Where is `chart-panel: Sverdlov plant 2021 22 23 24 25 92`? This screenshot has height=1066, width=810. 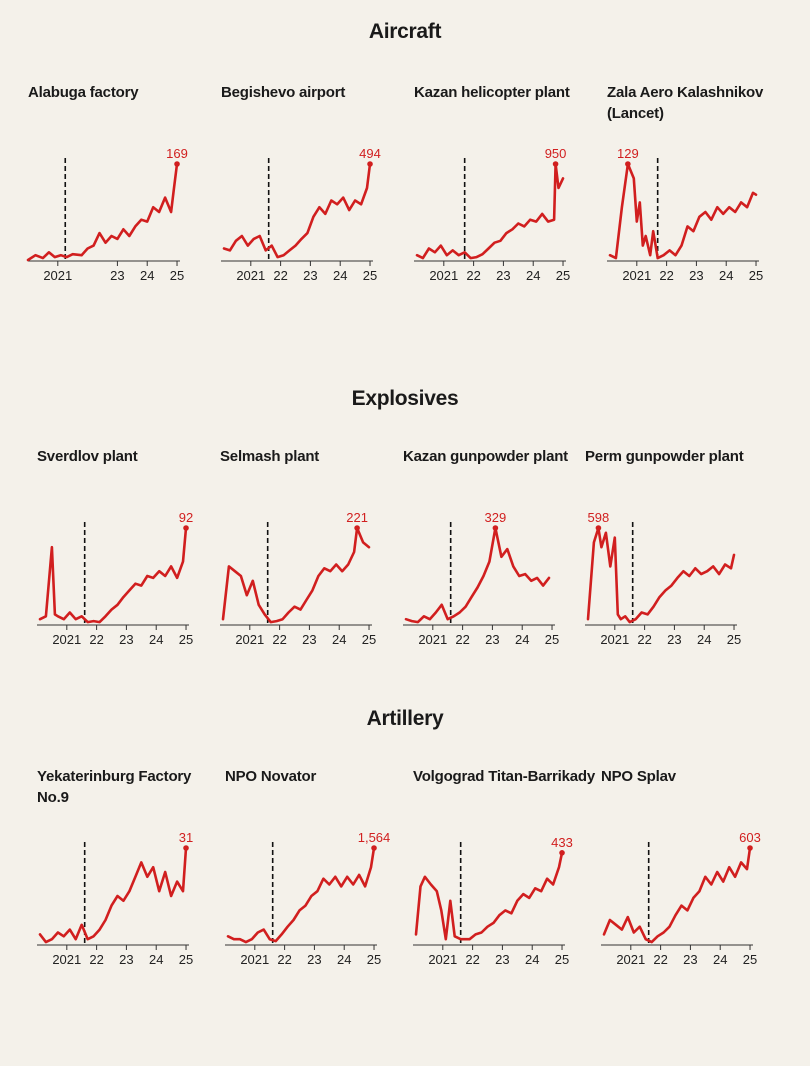 chart-panel: Sverdlov plant 2021 22 23 24 25 92 is located at coordinates (132, 596).